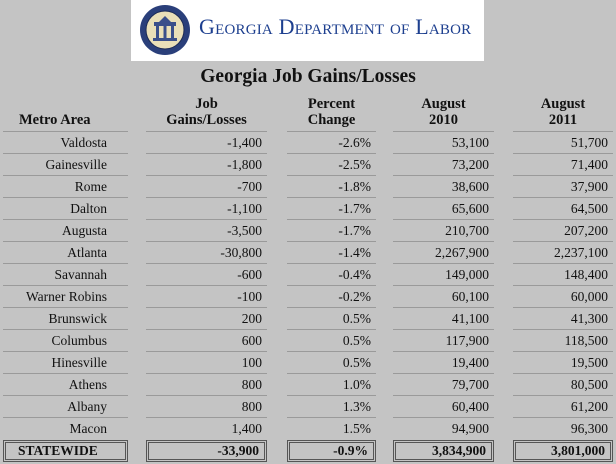 The width and height of the screenshot is (616, 464). What do you see at coordinates (443, 208) in the screenshot?
I see `table-cell-aug2010: 65,600` at bounding box center [443, 208].